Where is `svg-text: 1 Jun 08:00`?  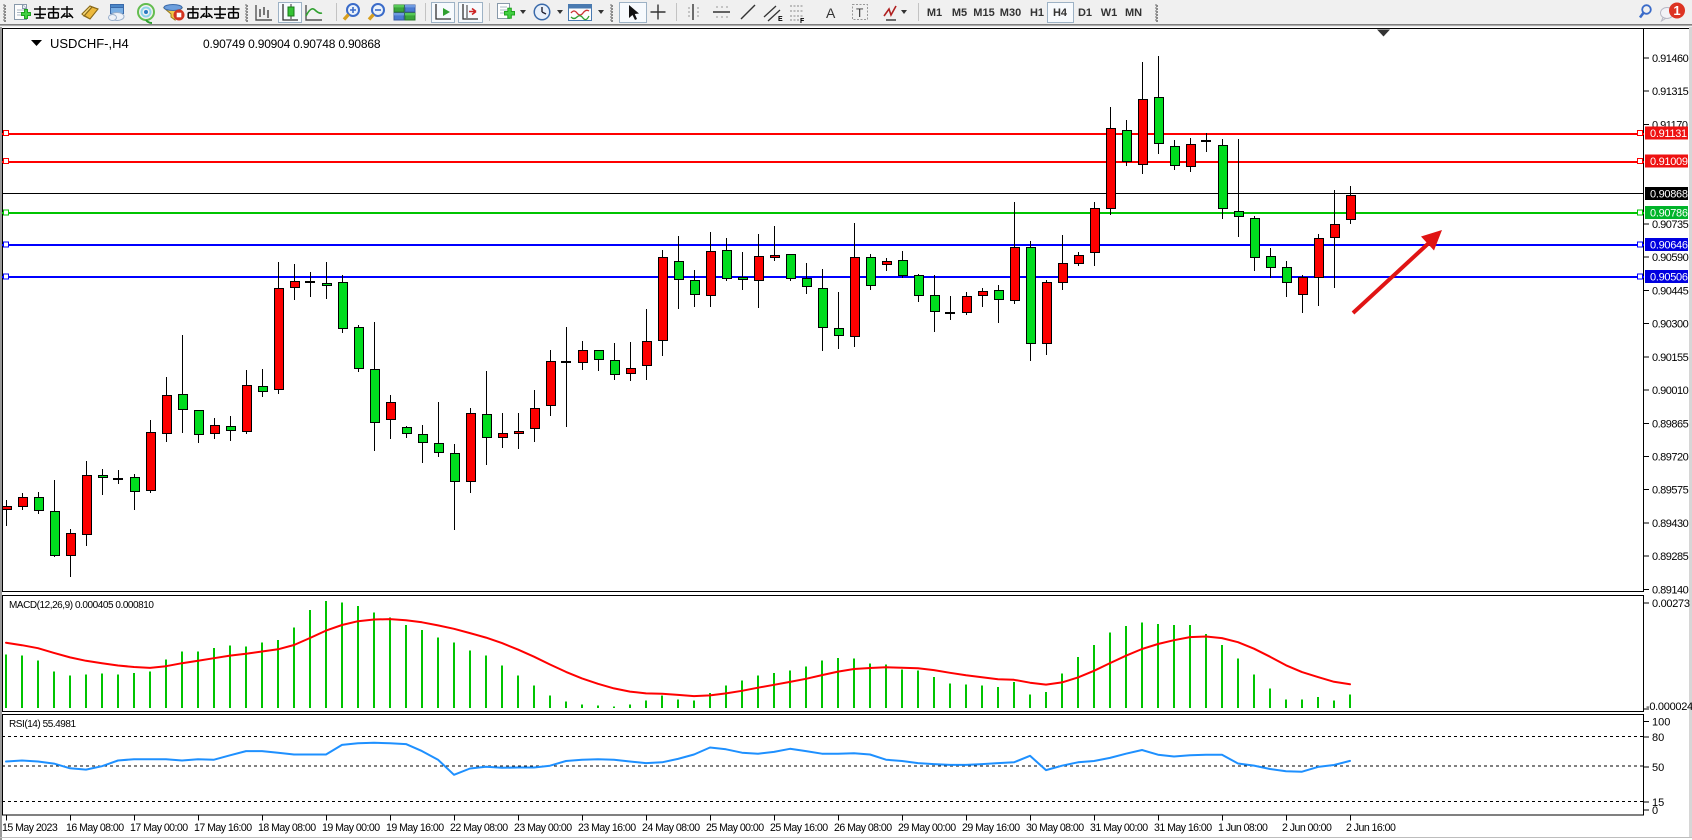
svg-text: 1 Jun 08:00 is located at coordinates (1243, 828).